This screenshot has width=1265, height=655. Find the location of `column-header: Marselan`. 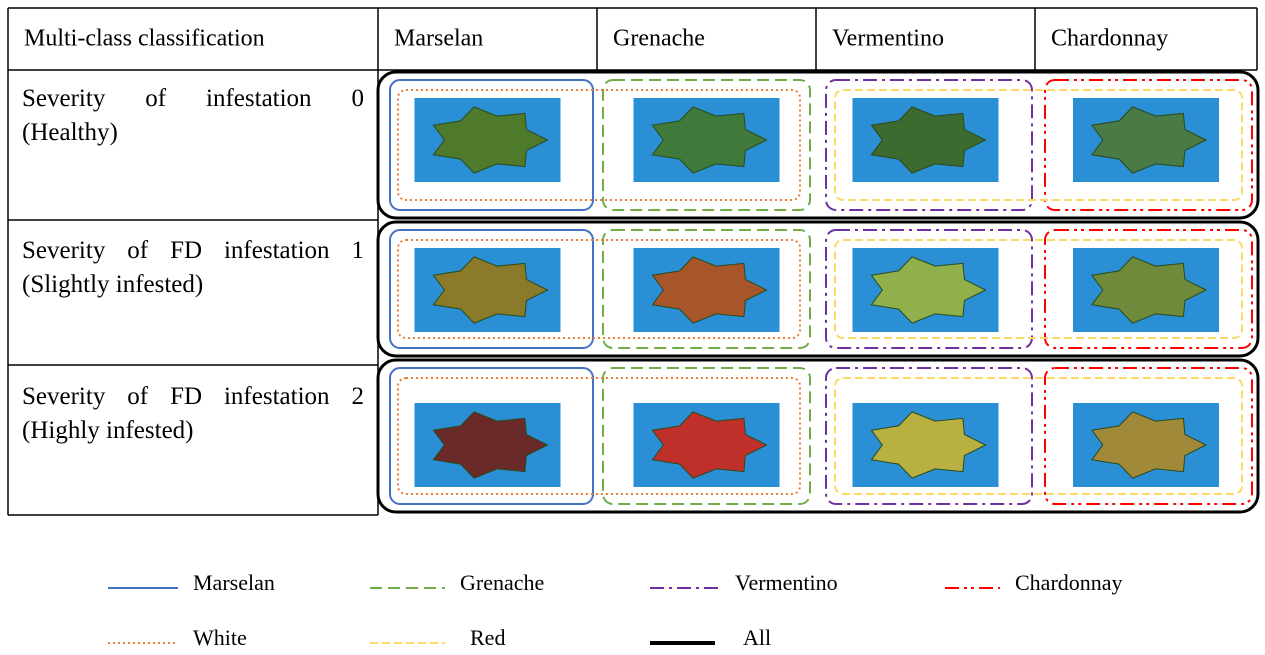

column-header: Marselan is located at coordinates (438, 39).